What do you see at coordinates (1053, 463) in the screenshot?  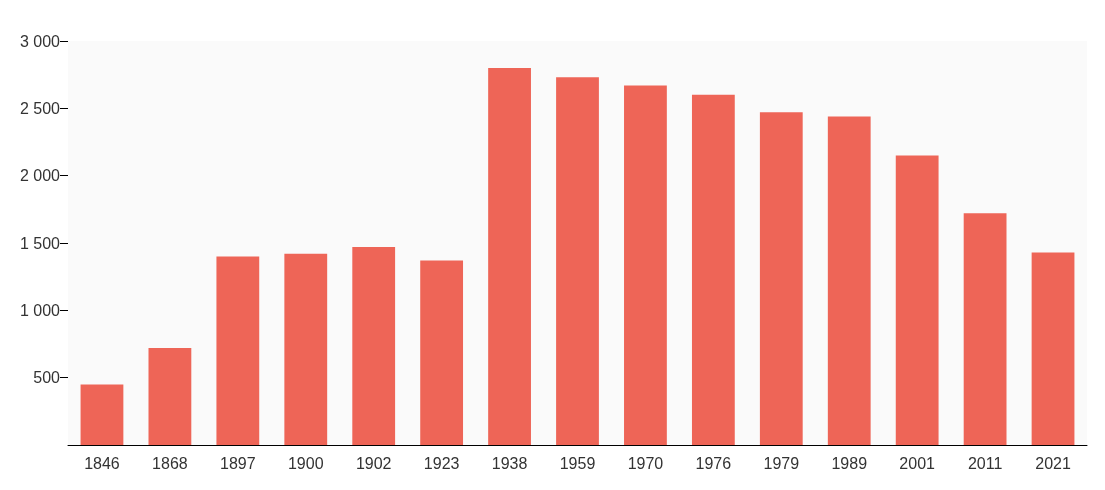 I see `x-tick-label: 2021` at bounding box center [1053, 463].